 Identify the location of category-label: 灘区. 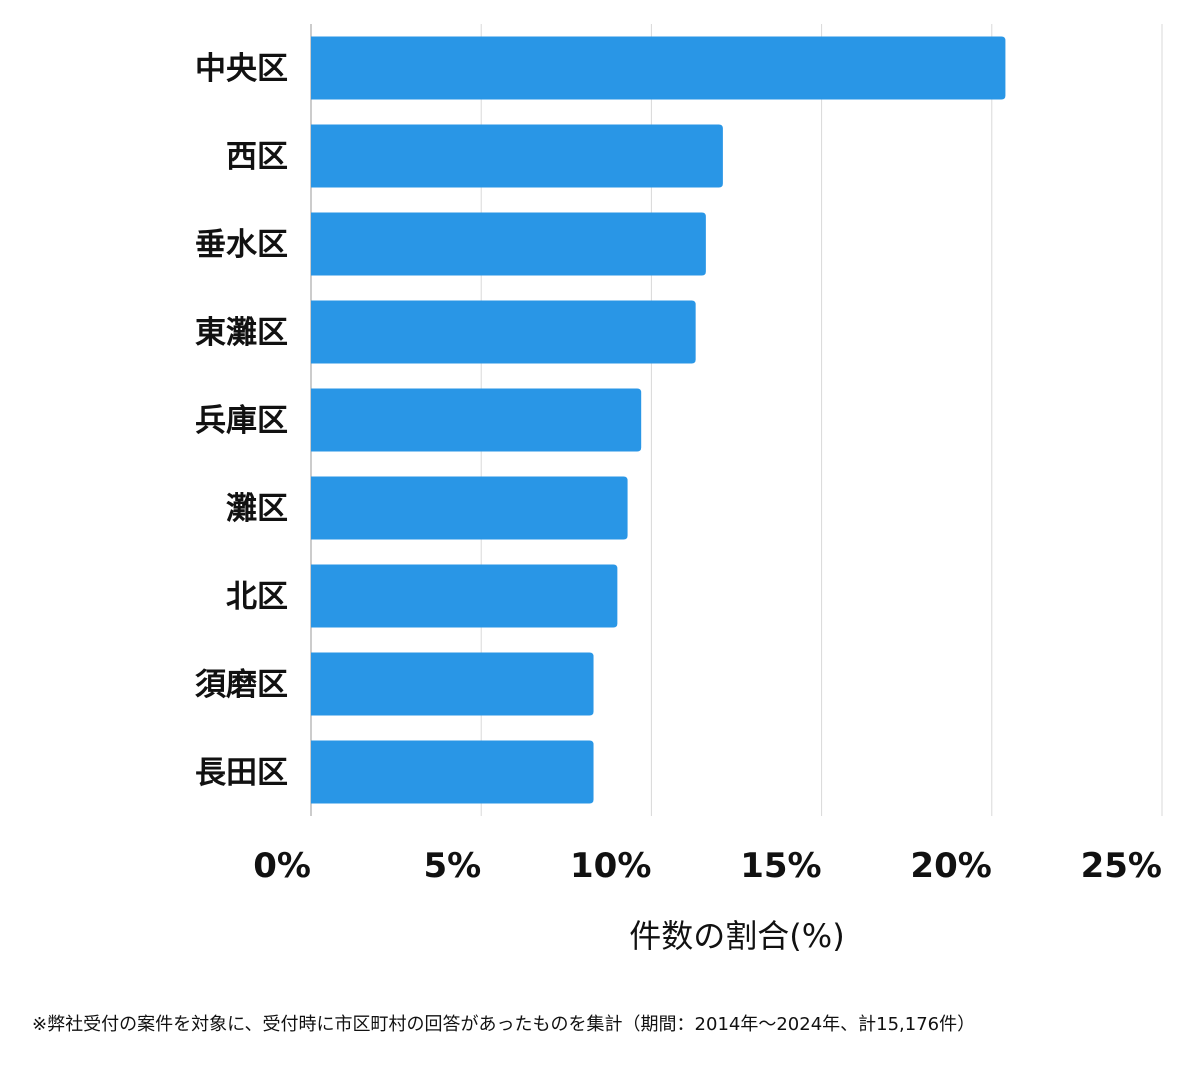
(257, 509).